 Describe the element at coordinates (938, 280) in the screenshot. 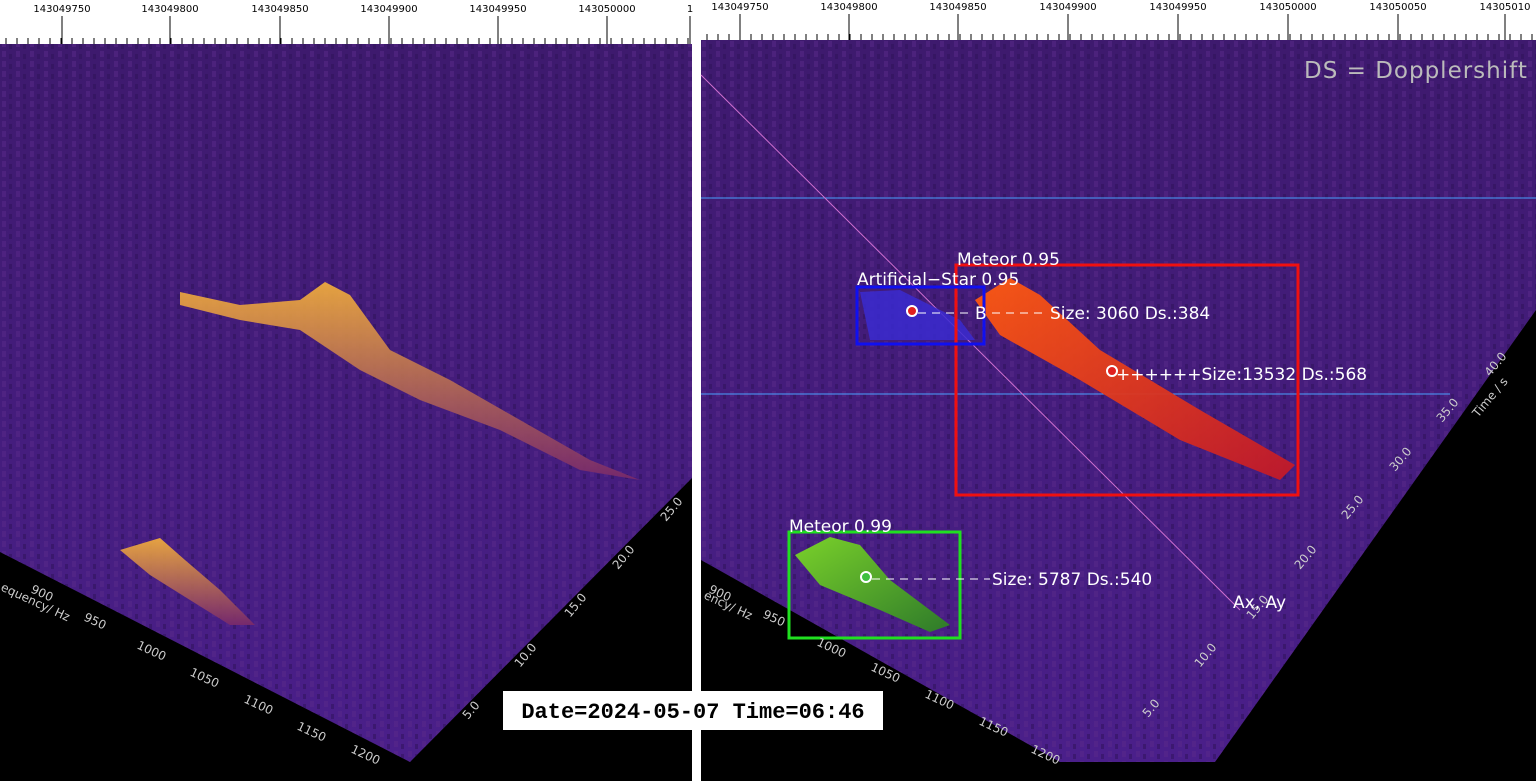

I see `detection-label: Artificial−Star 0.95` at that location.